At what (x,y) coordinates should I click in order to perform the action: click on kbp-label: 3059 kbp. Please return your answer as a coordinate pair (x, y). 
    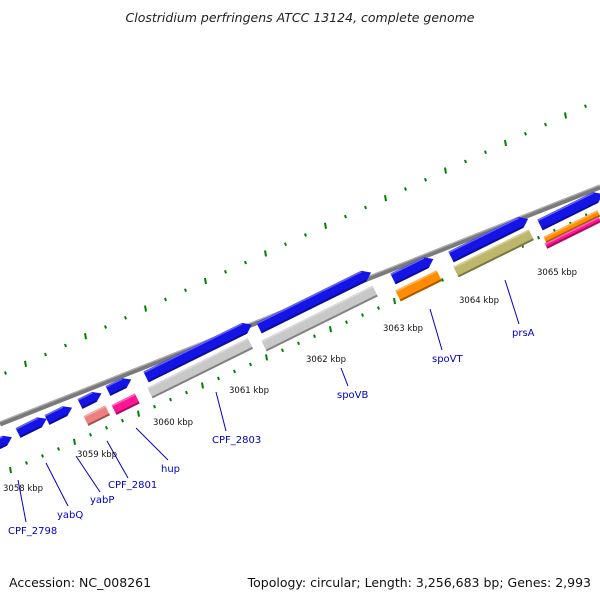
    Looking at the image, I should click on (97, 455).